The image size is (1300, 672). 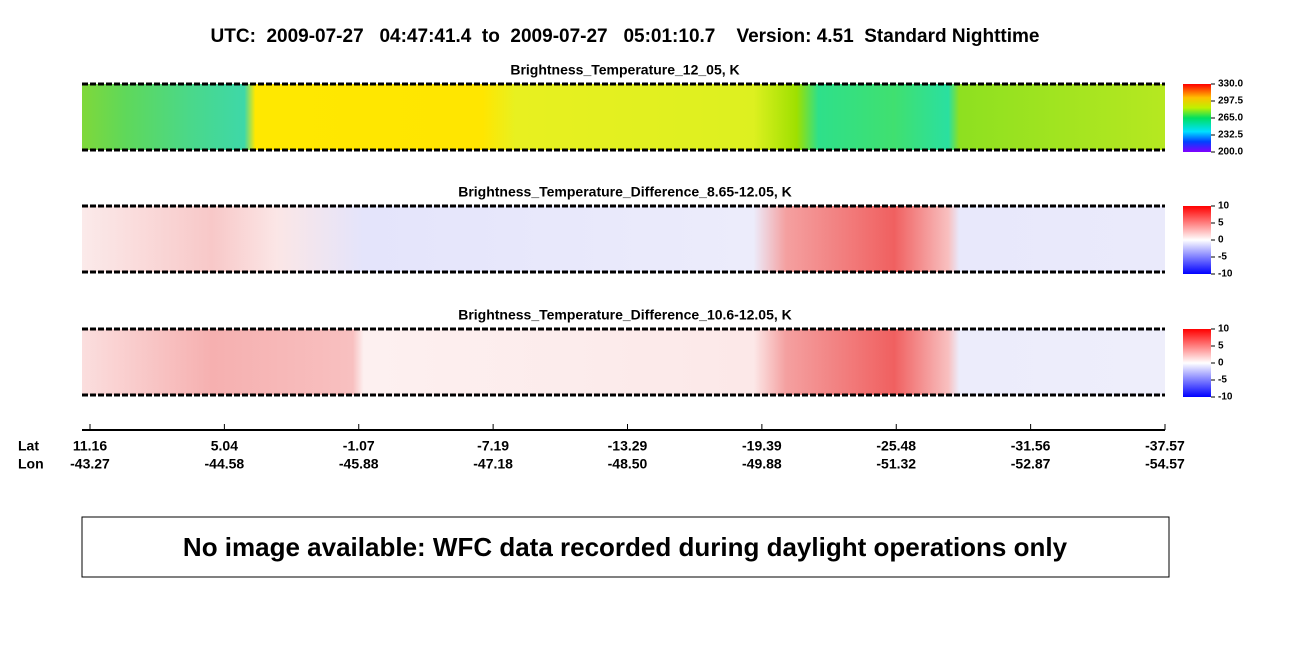 I want to click on lon-value: -51.32, so click(x=896, y=464).